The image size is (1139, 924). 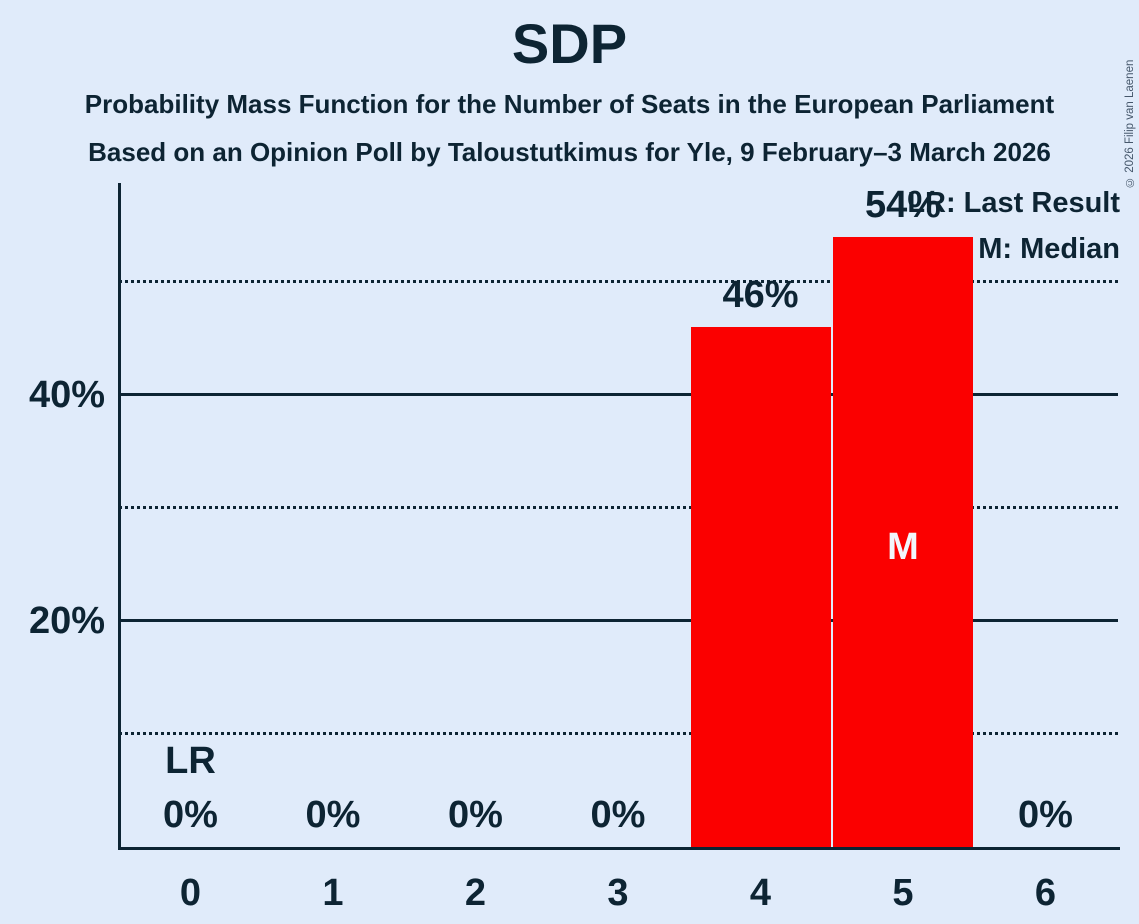 I want to click on median-marker: M, so click(x=903, y=547).